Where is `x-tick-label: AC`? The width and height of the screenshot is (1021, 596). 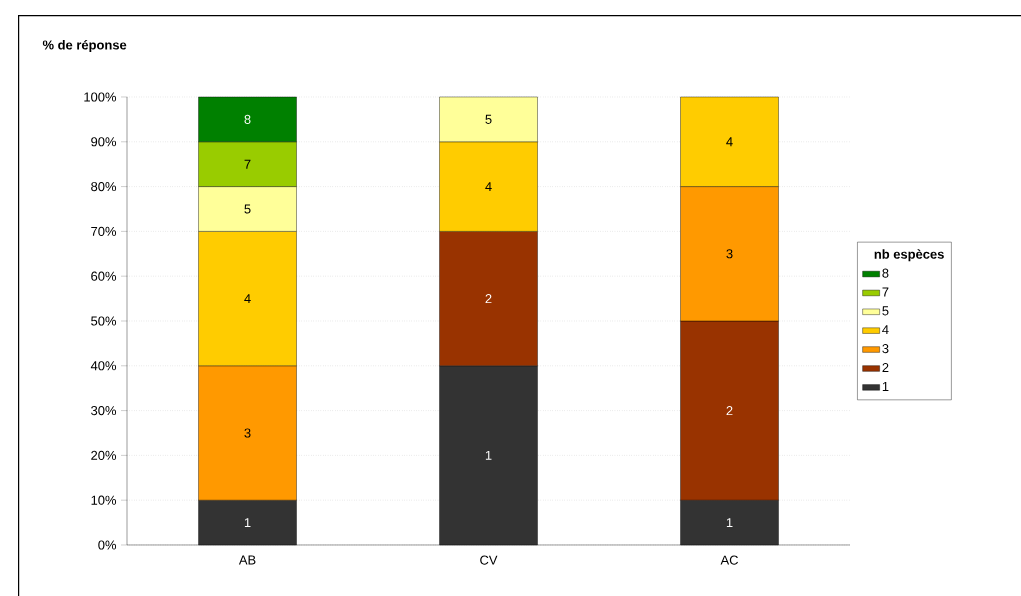 x-tick-label: AC is located at coordinates (729, 560).